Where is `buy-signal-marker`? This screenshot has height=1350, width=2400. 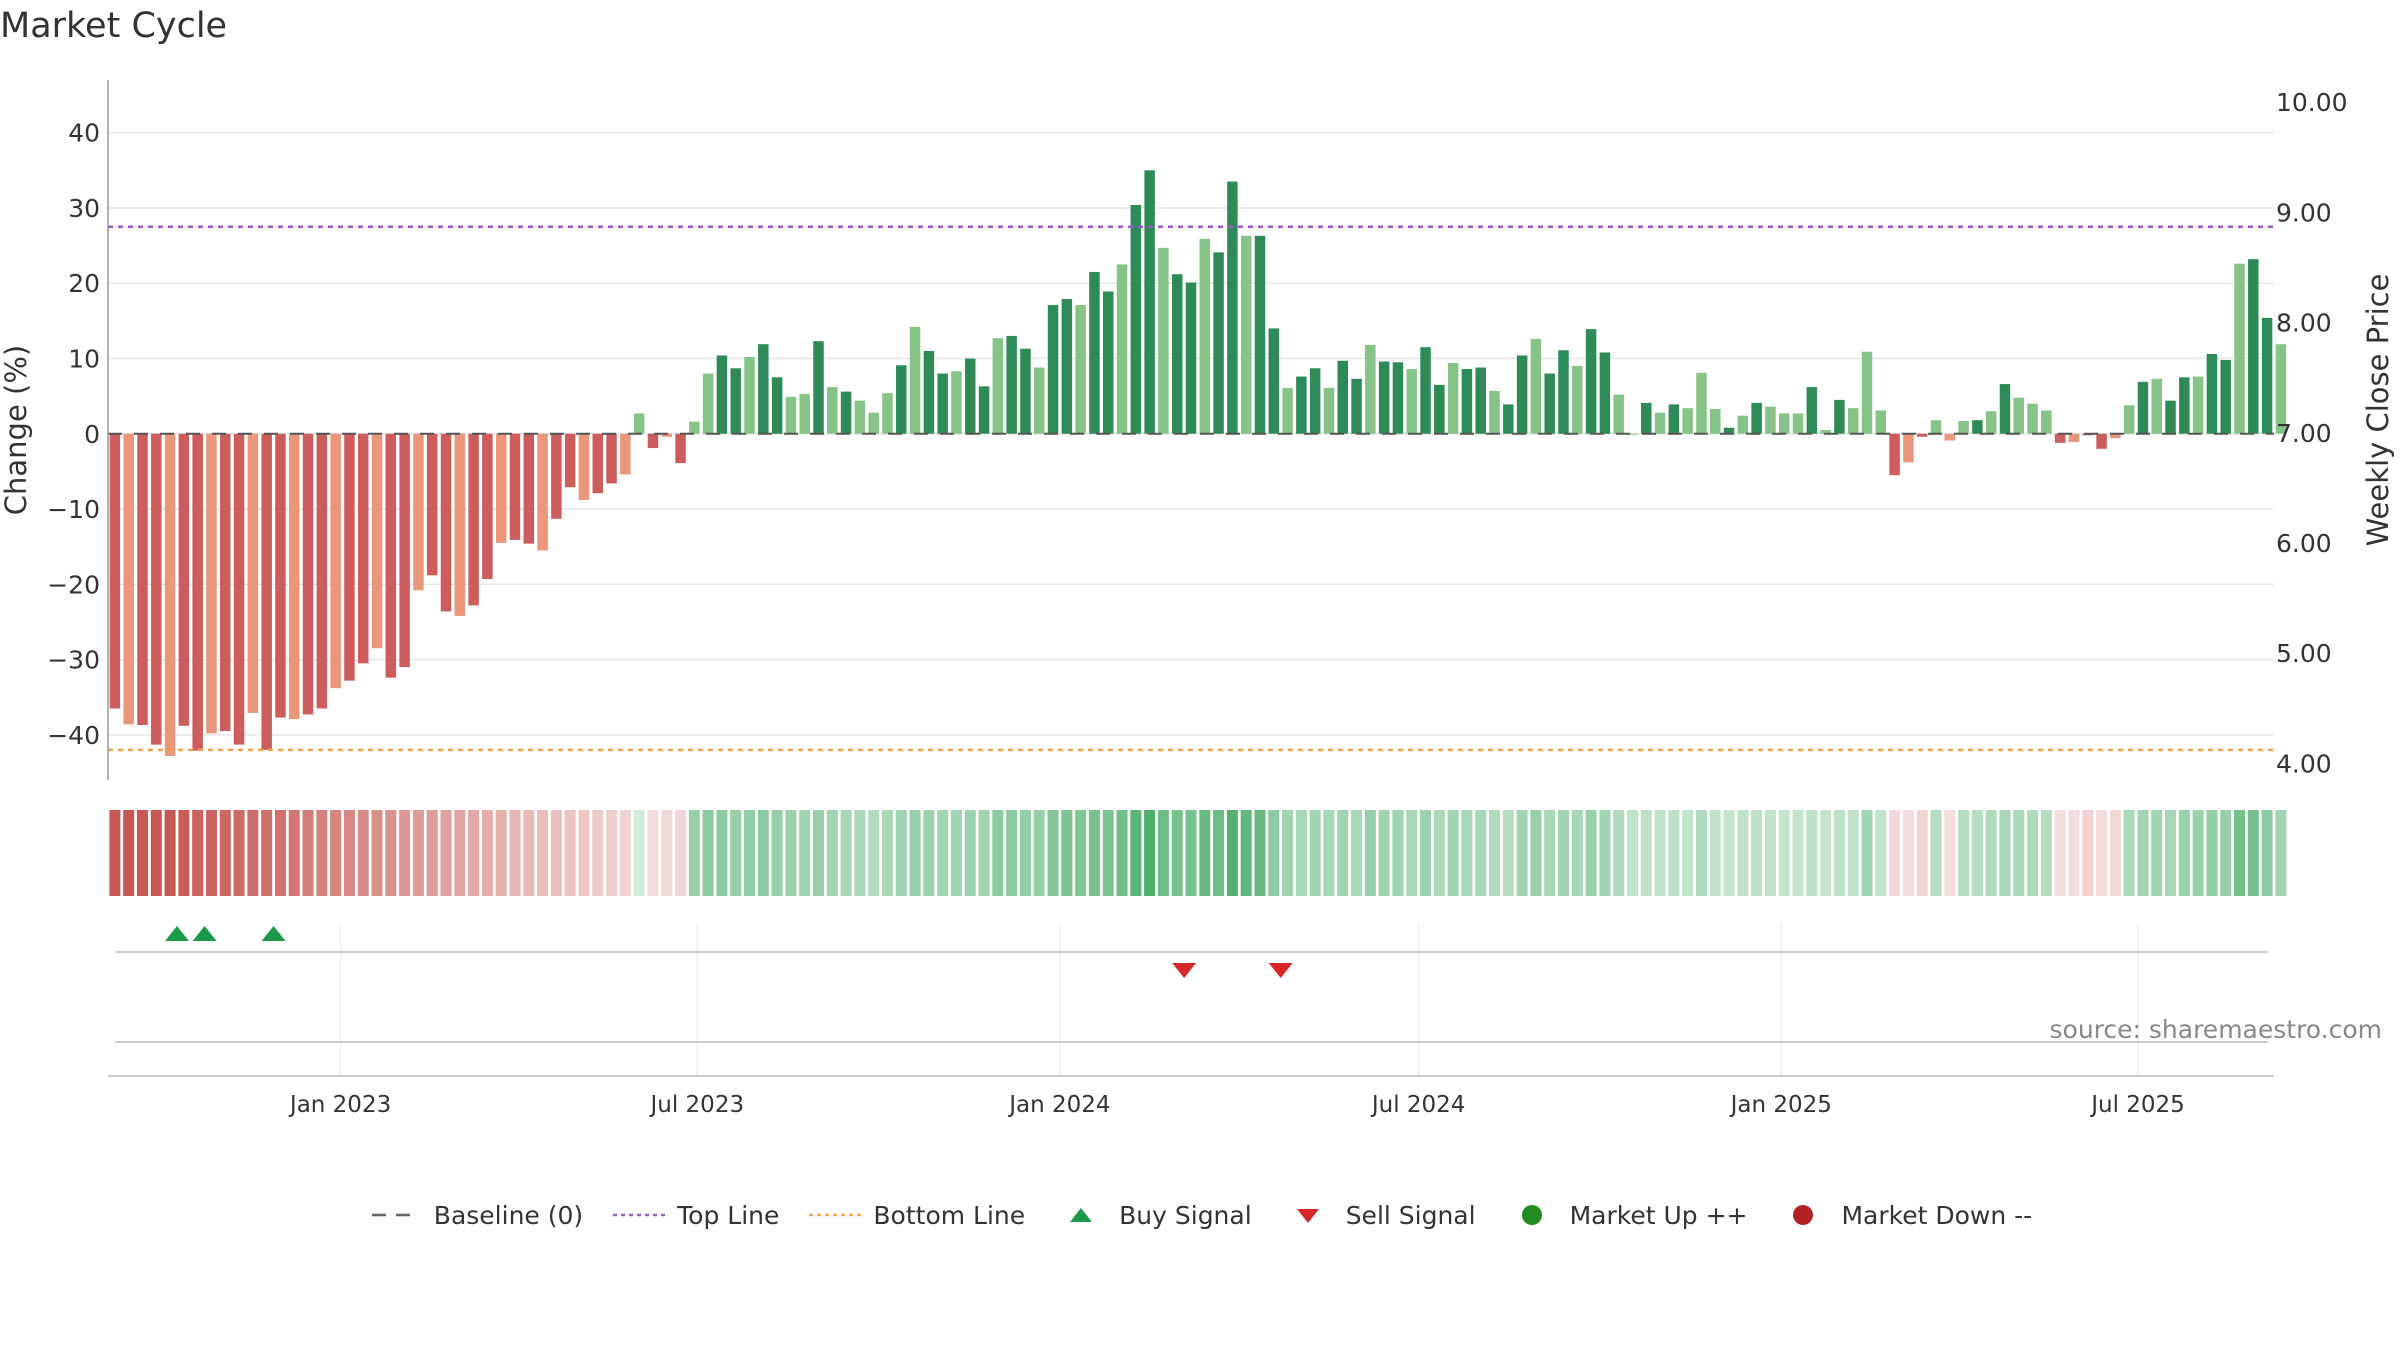
buy-signal-marker is located at coordinates (204, 933).